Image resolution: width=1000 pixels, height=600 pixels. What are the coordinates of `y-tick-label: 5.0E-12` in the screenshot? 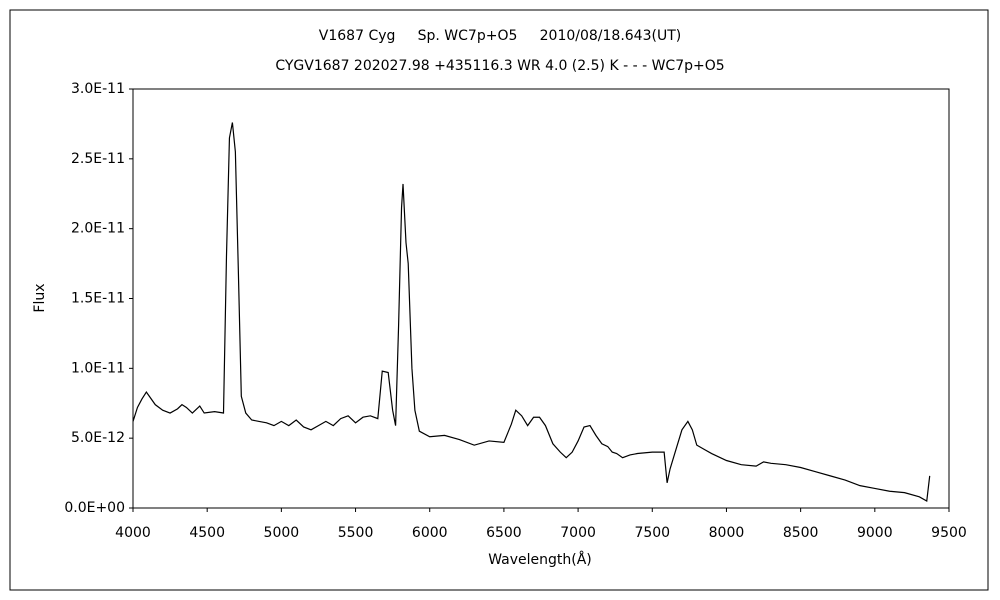 It's located at (98, 438).